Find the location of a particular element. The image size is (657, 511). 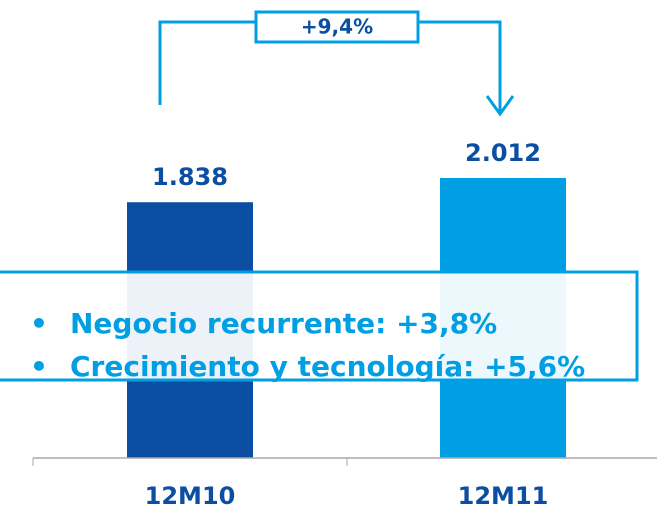

bullet-text: Negocio recurrente: +3,8% is located at coordinates (283, 323).